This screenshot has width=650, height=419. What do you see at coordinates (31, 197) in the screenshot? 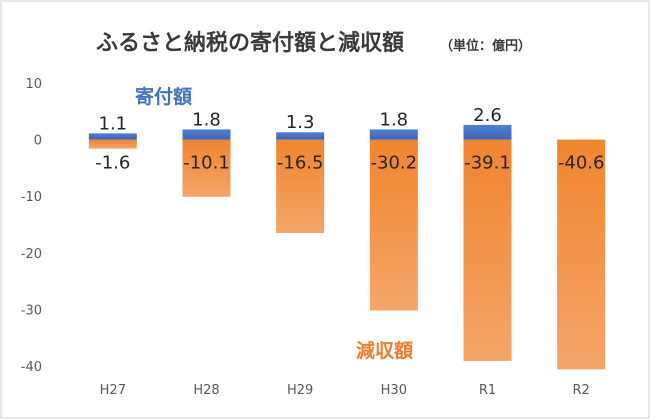
I see `y-tick-label: -10` at bounding box center [31, 197].